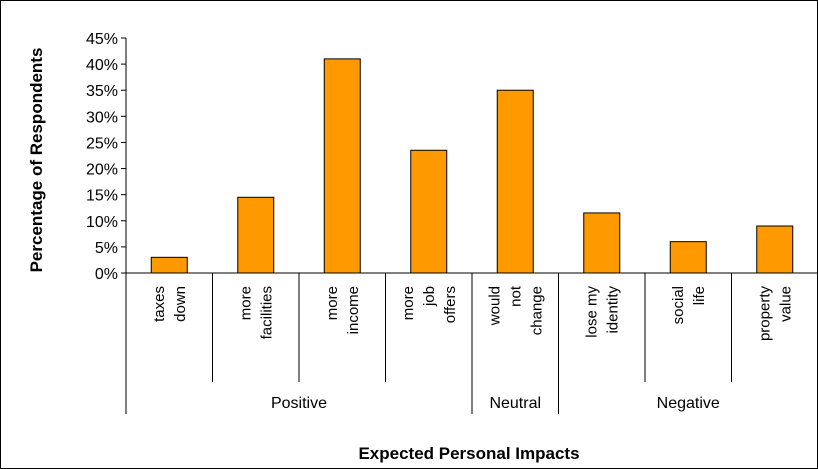  Describe the element at coordinates (102, 222) in the screenshot. I see `y-tick-label: 10%` at that location.